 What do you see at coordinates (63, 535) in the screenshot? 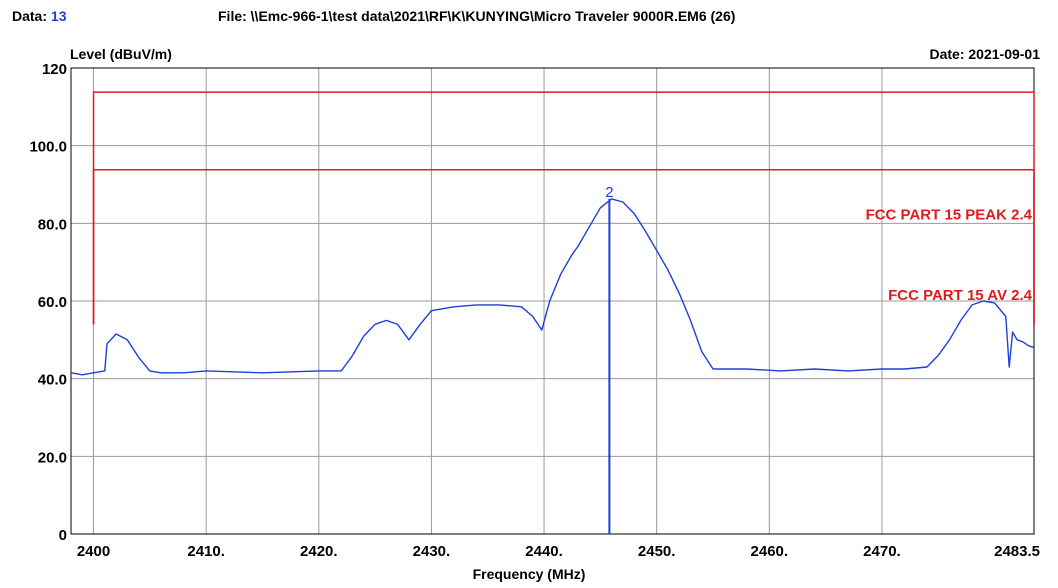
I see `y-tick-label: 0` at bounding box center [63, 535].